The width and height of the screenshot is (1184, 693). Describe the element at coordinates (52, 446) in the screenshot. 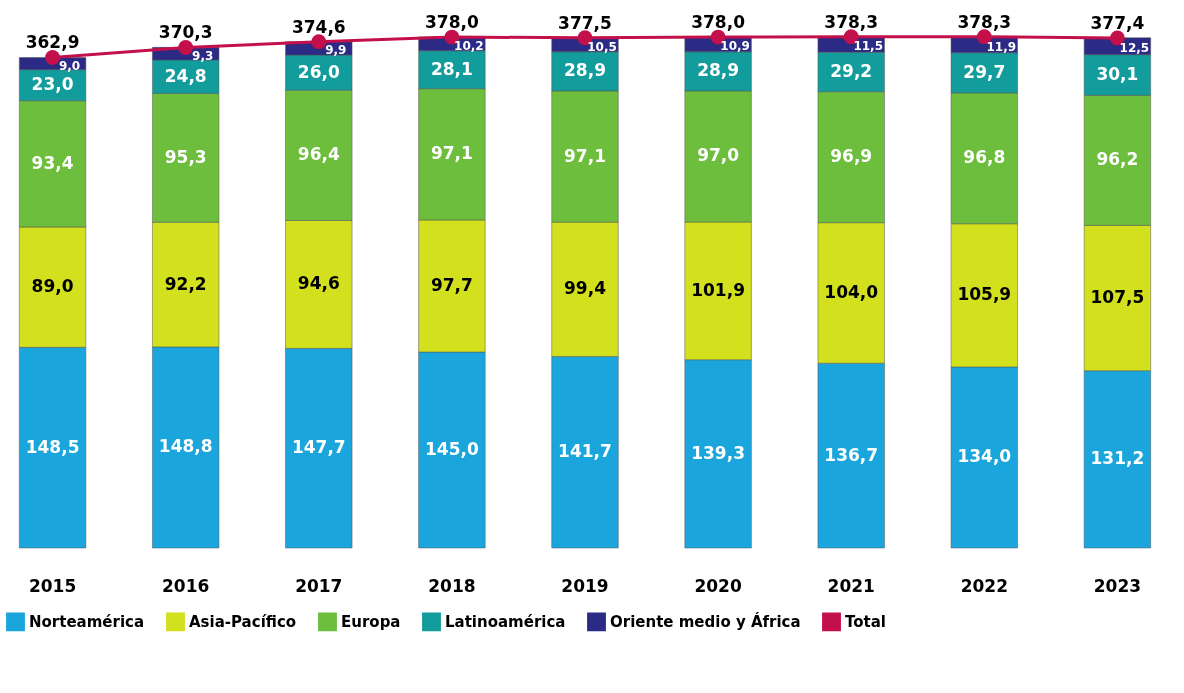

I see `data-label: 148,5` at that location.